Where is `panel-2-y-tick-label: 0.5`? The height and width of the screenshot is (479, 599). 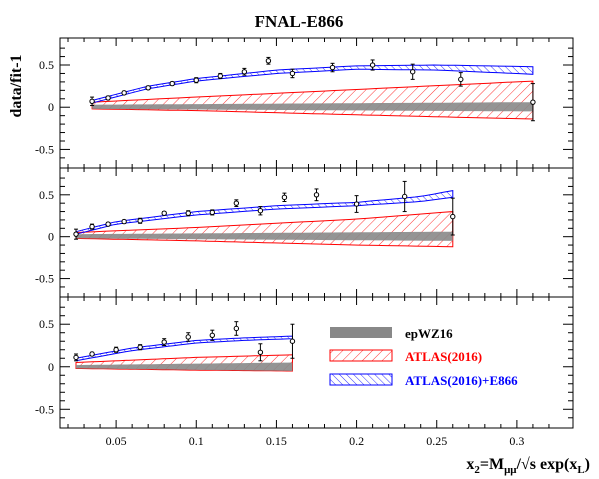 panel-2-y-tick-label: 0.5 is located at coordinates (46, 195).